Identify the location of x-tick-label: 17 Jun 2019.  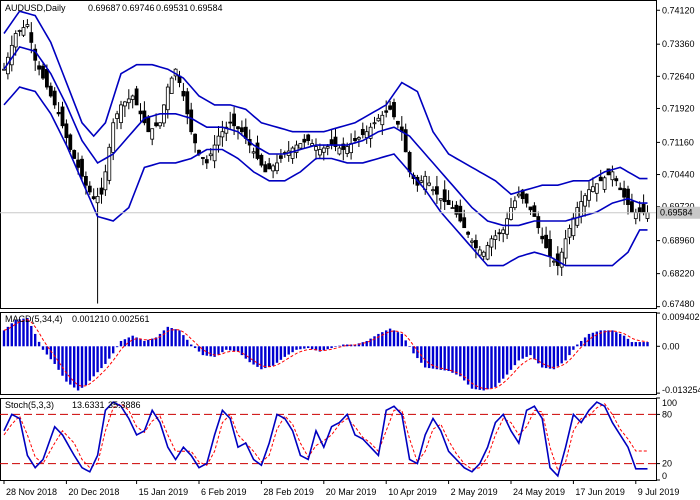
(600, 492).